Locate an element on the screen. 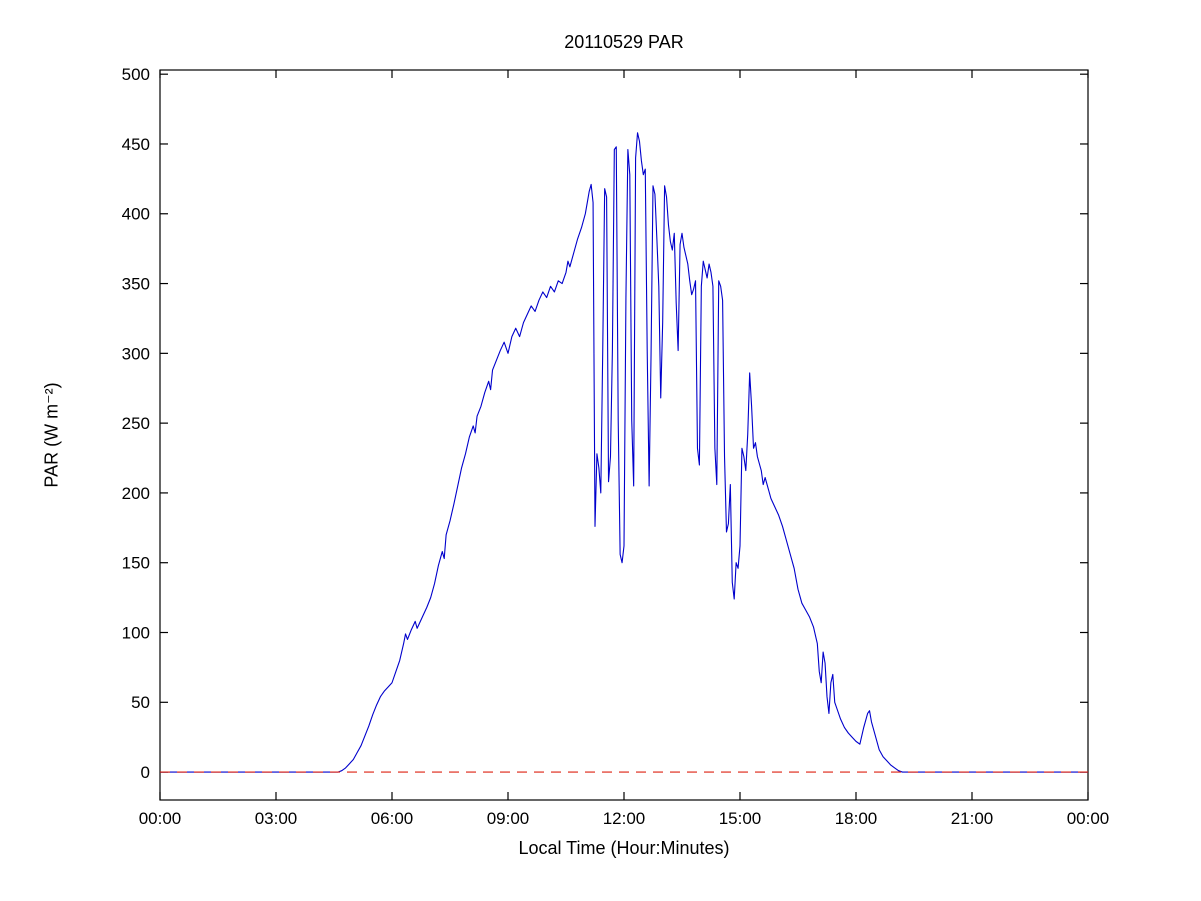  chart-title: 20110529 PAR is located at coordinates (624, 42).